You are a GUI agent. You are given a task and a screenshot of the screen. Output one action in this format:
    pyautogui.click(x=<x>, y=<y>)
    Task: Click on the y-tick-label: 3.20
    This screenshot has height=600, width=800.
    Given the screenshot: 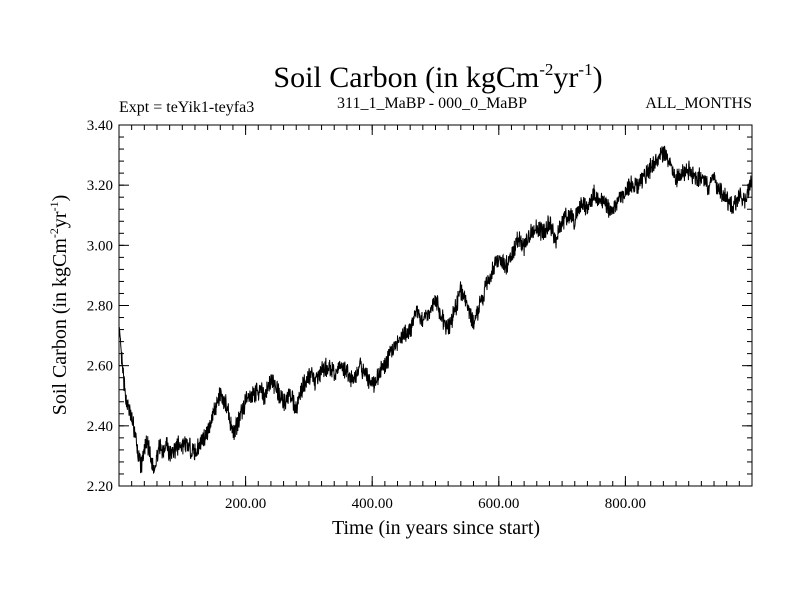 What is the action you would take?
    pyautogui.click(x=100, y=186)
    